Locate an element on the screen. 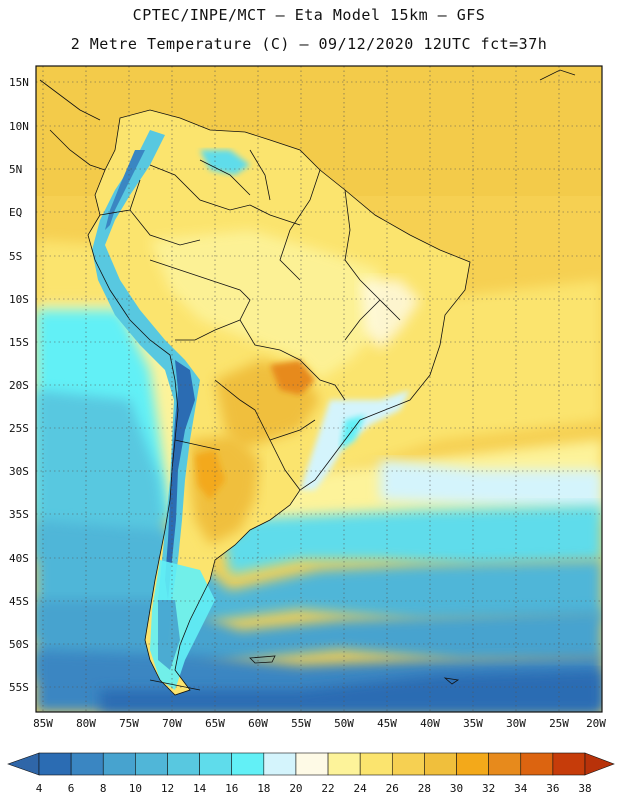 This screenshot has width=618, height=800. colorbar-tick-label: 14 is located at coordinates (199, 788).